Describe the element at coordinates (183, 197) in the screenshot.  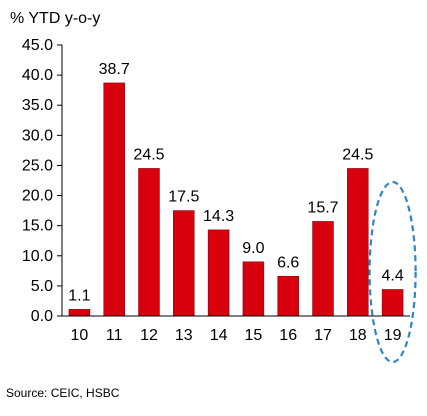
I see `data-label: 17.5` at that location.